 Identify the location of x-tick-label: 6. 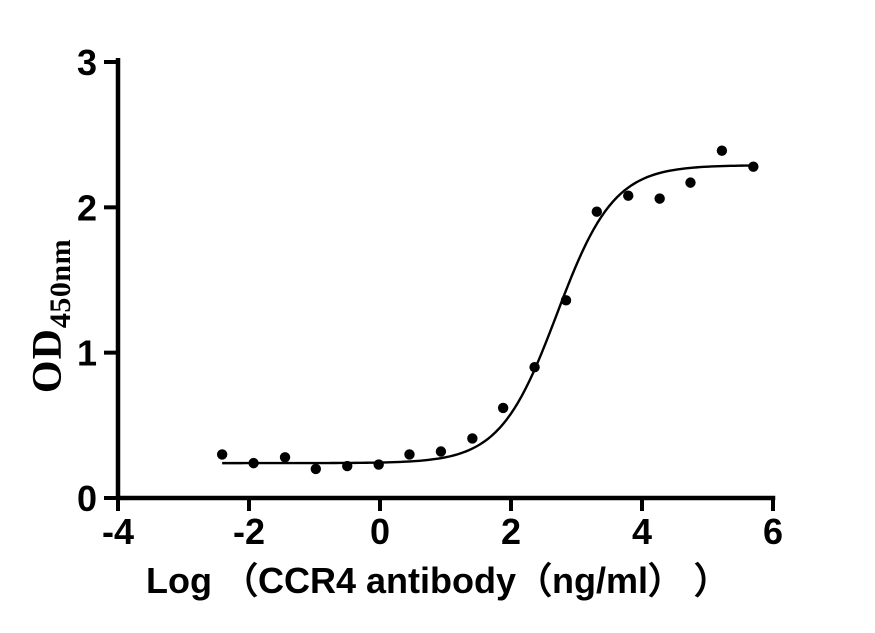
(773, 531).